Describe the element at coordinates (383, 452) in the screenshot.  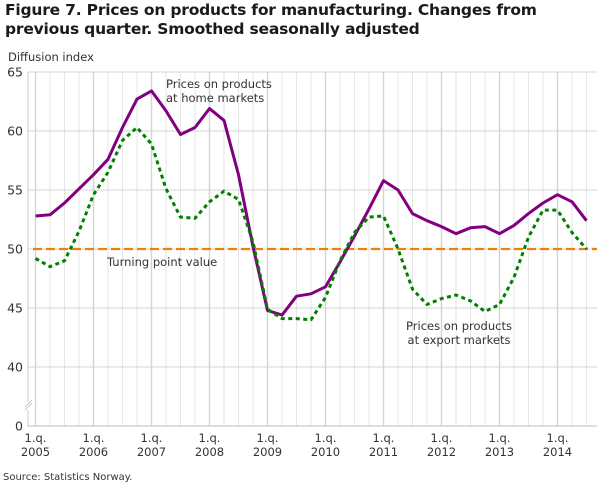
I see `x-tick-label: 2011` at that location.